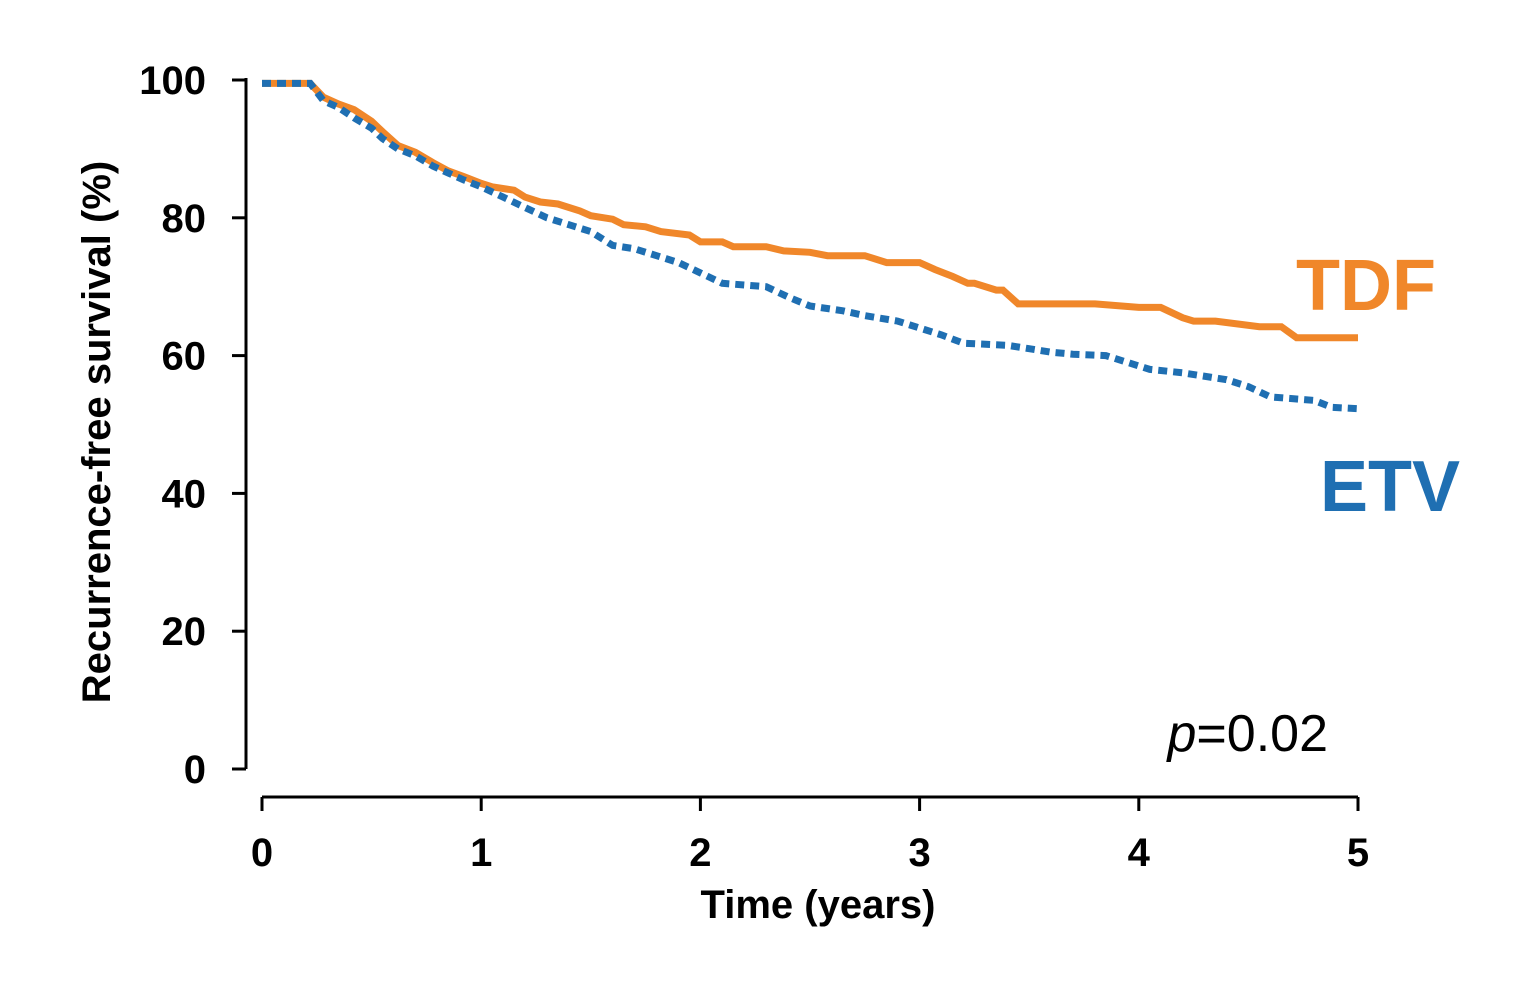 The height and width of the screenshot is (984, 1540). I want to click on series-label-etv: ETV, so click(1390, 487).